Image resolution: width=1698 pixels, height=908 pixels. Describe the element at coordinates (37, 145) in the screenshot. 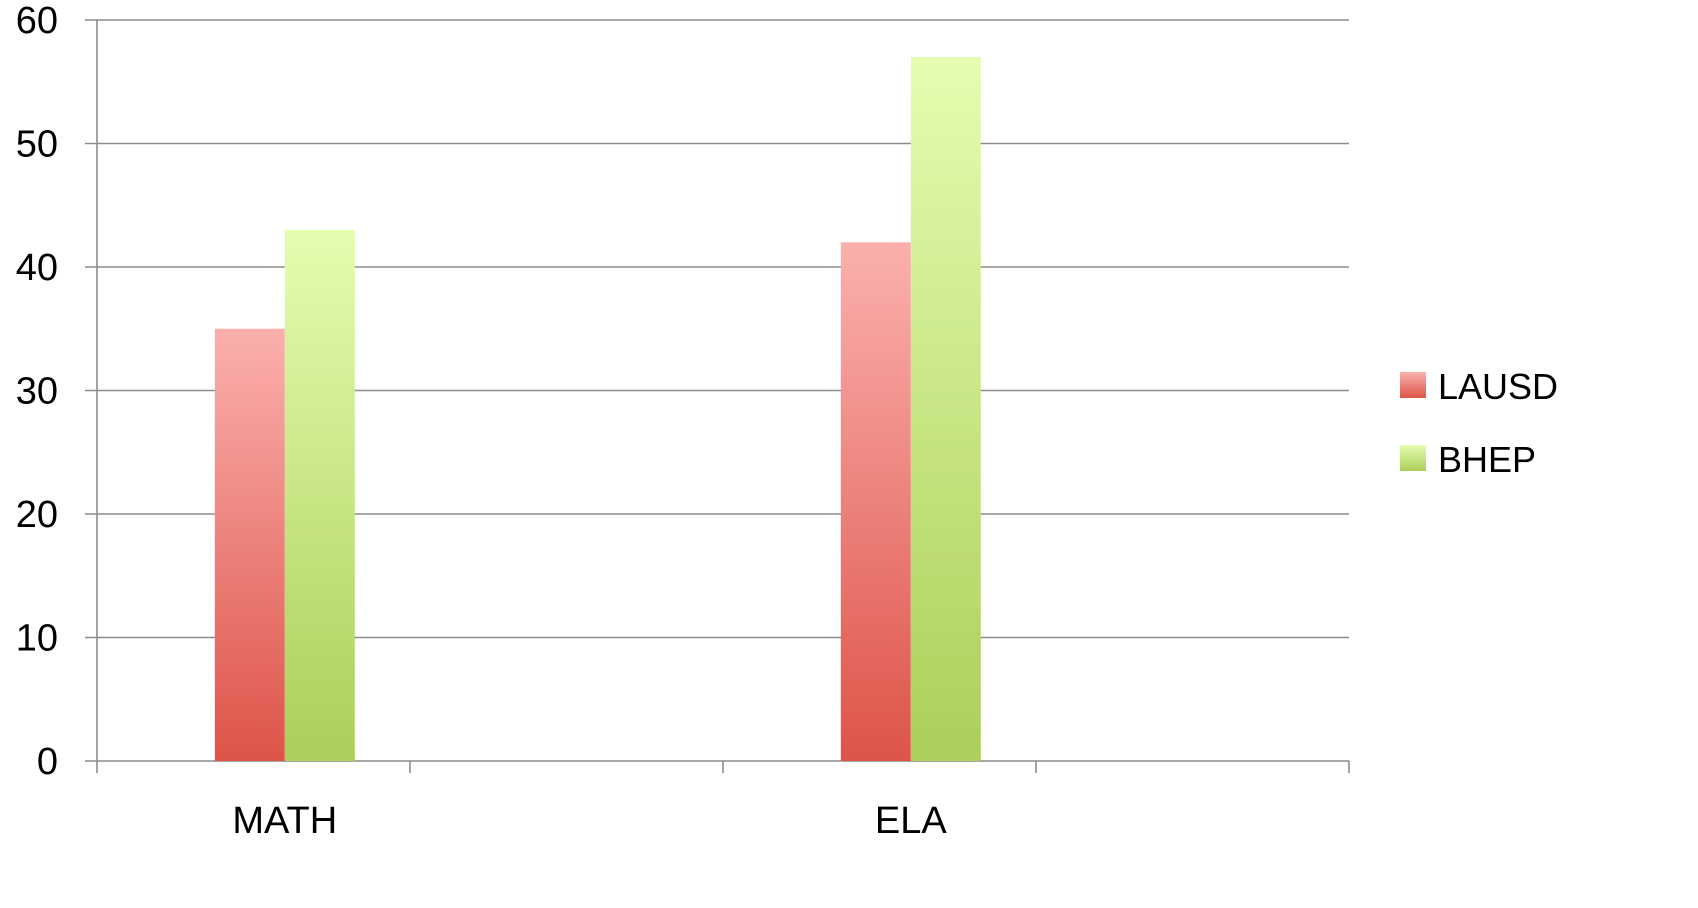

I see `y-tick-label: 50` at that location.